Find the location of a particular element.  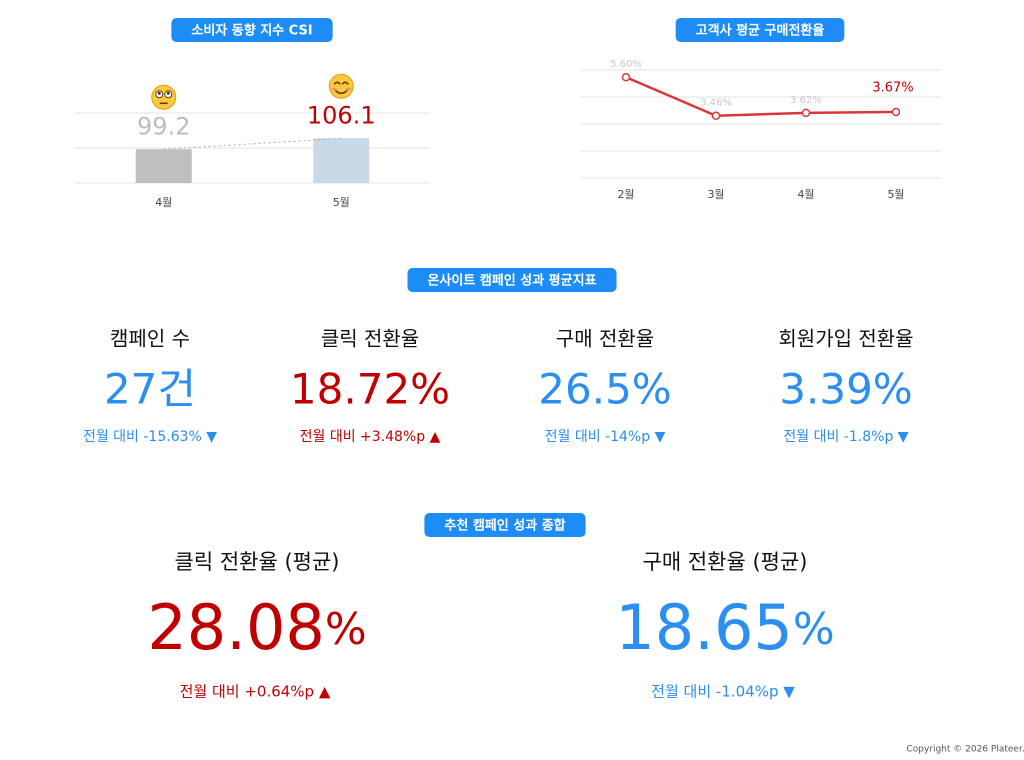

kpi-label: 캠페인 수 is located at coordinates (150, 339).